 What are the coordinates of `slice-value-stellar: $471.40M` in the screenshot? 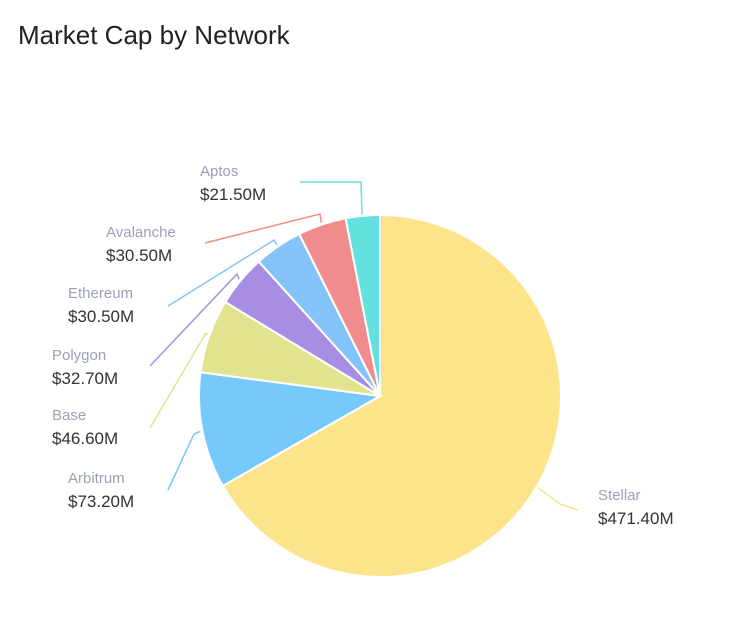 It's located at (636, 518).